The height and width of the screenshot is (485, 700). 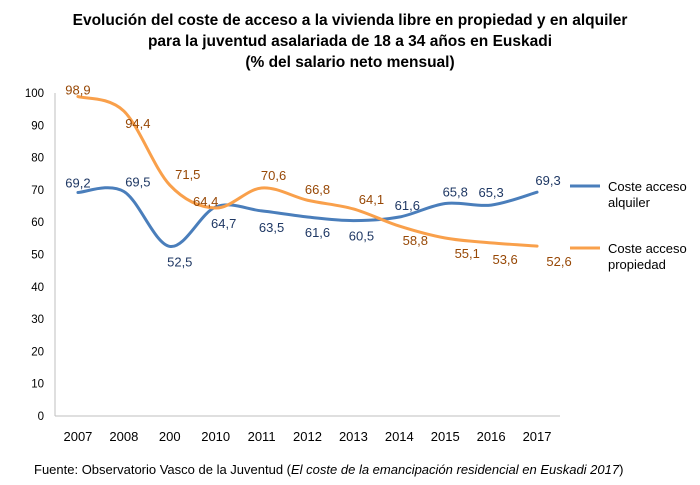 What do you see at coordinates (350, 62) in the screenshot?
I see `title-line-3: (% del salario neto mensual)` at bounding box center [350, 62].